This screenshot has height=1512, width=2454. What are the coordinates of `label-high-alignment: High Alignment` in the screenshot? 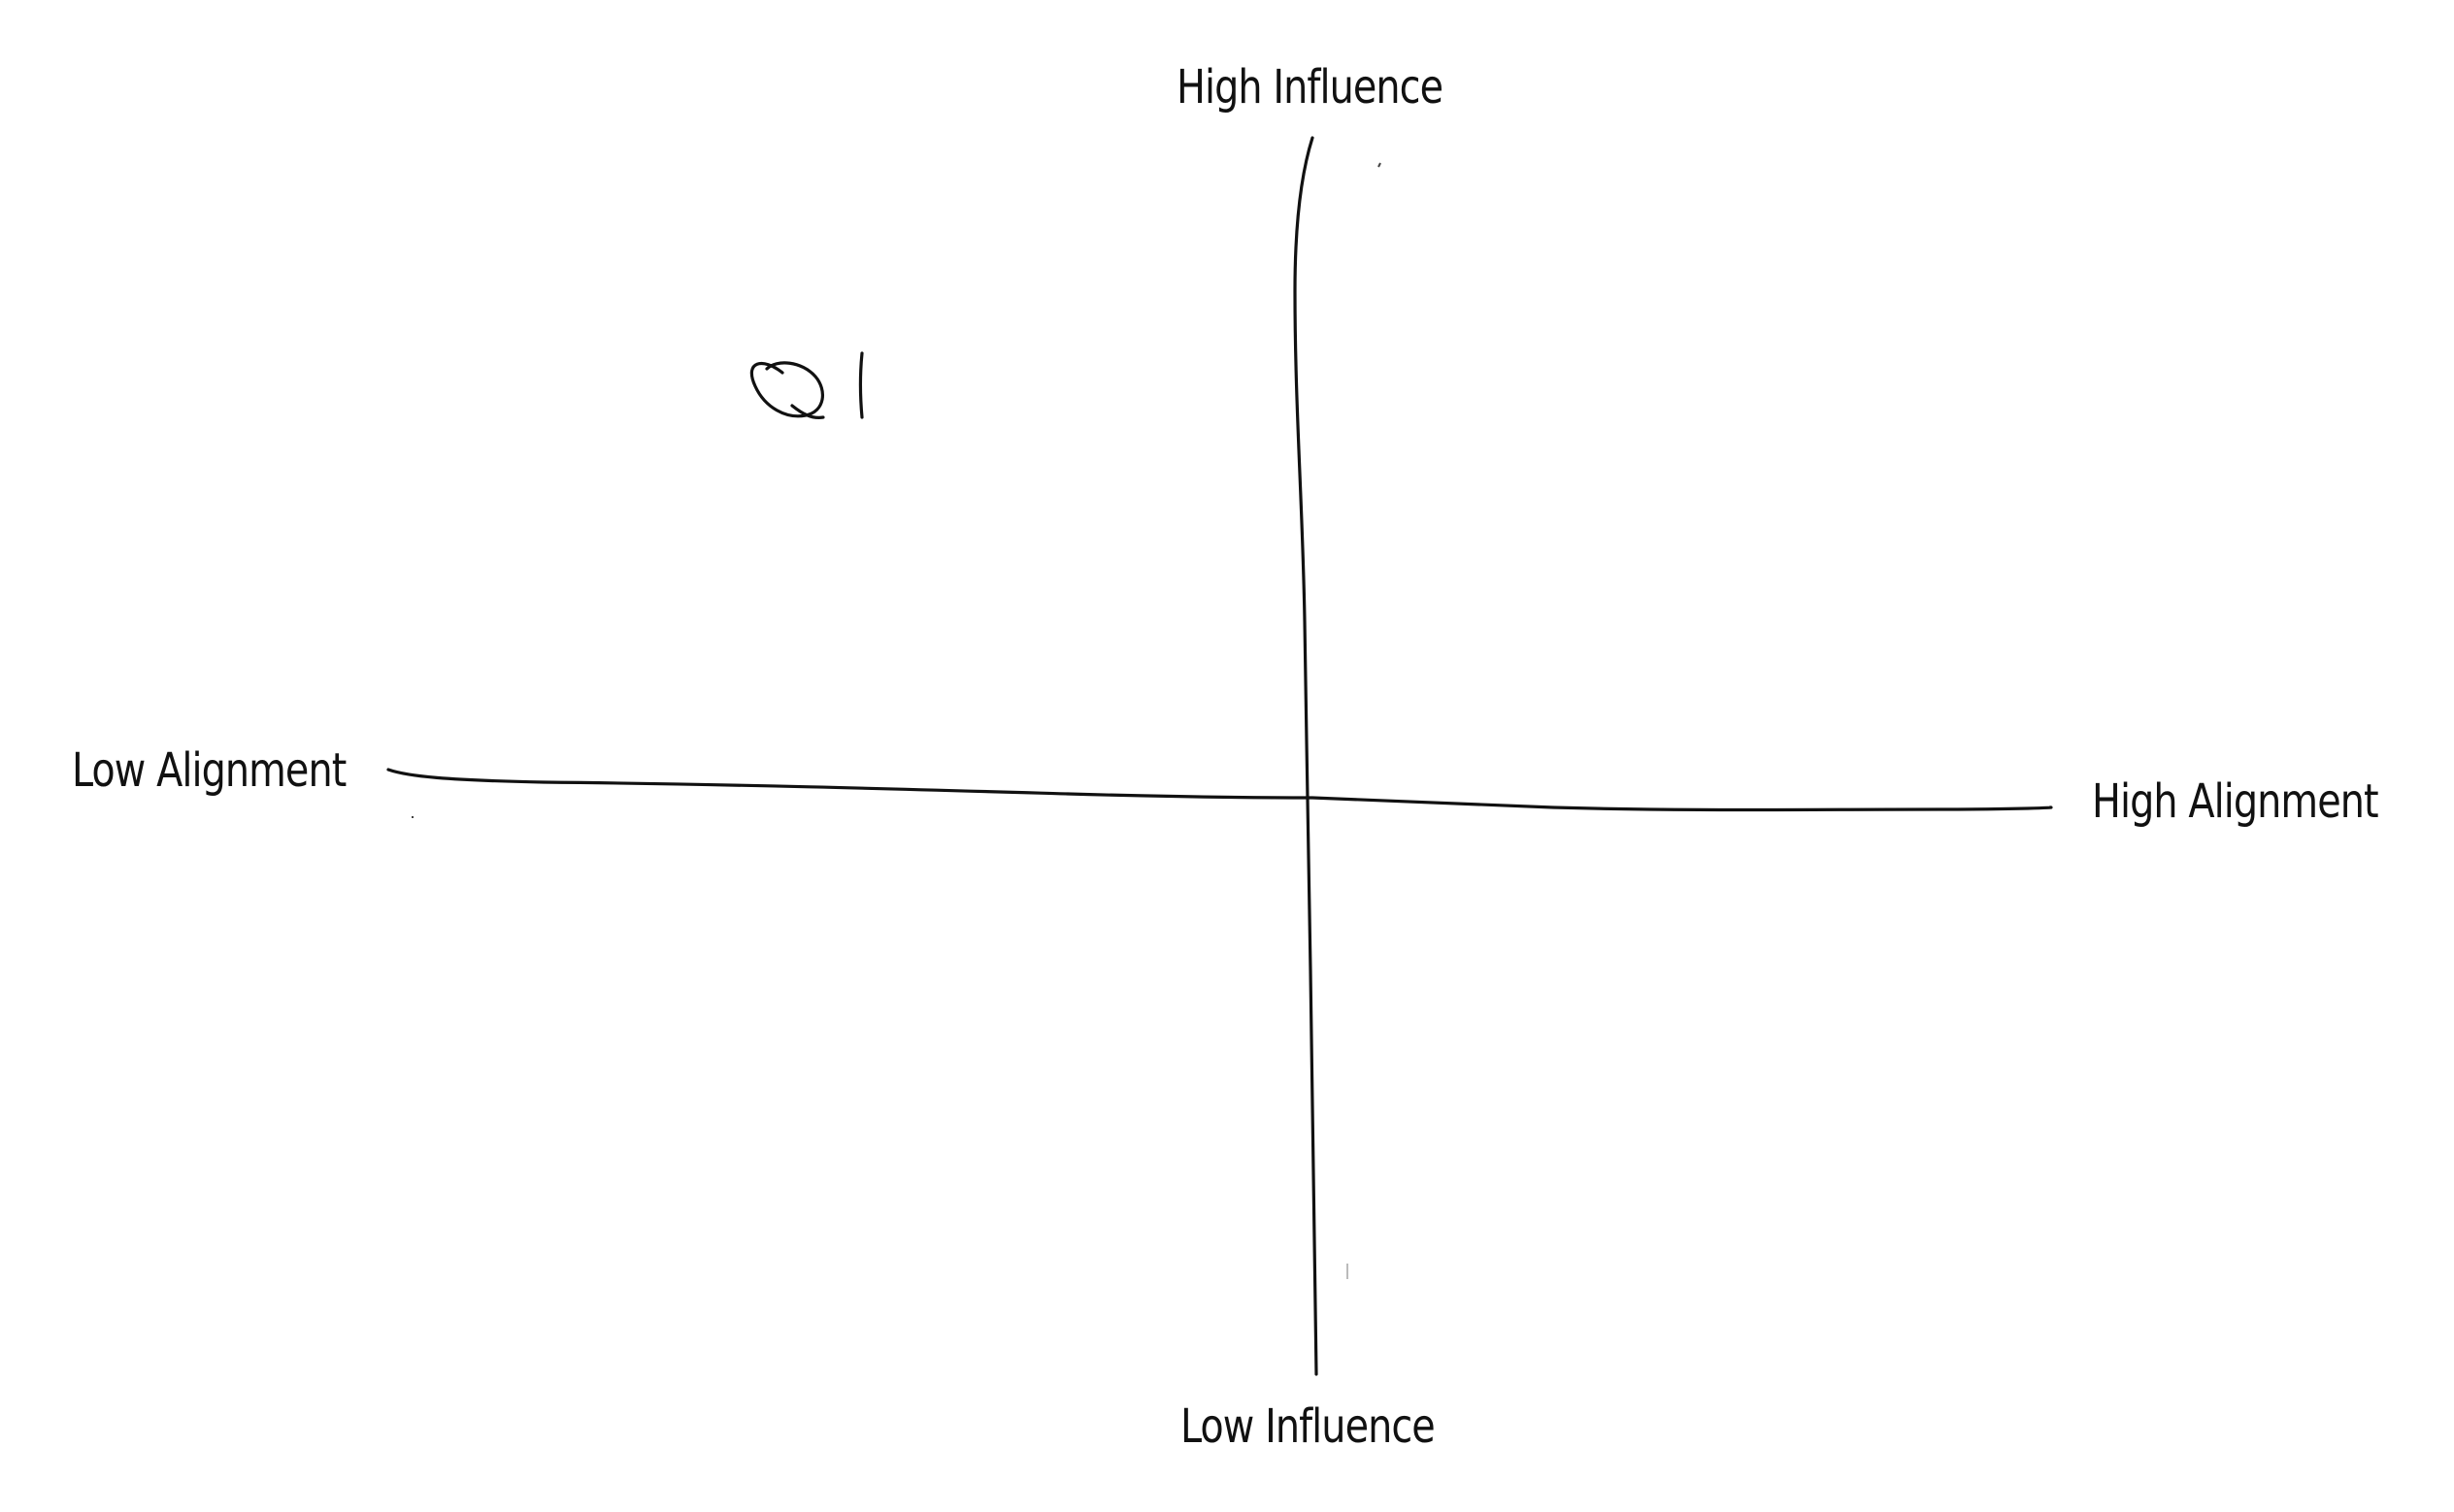 It's located at (2235, 801).